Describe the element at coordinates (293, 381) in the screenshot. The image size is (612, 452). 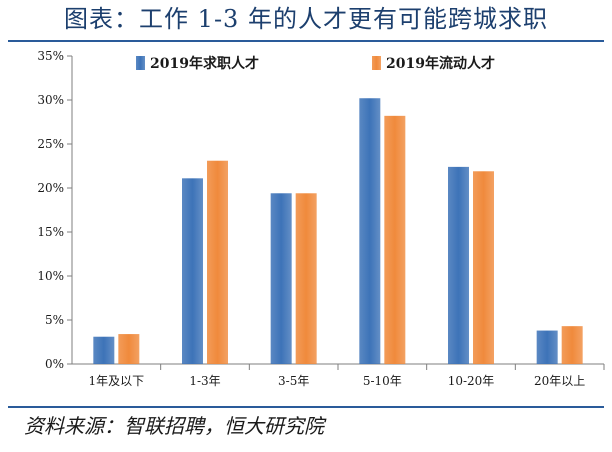
I see `x-tick-label: 3-5年` at that location.